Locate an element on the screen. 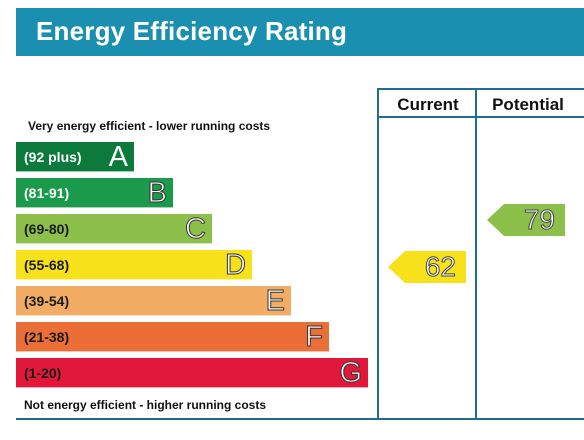 The height and width of the screenshot is (440, 584). potential-arrow-shape is located at coordinates (526, 220).